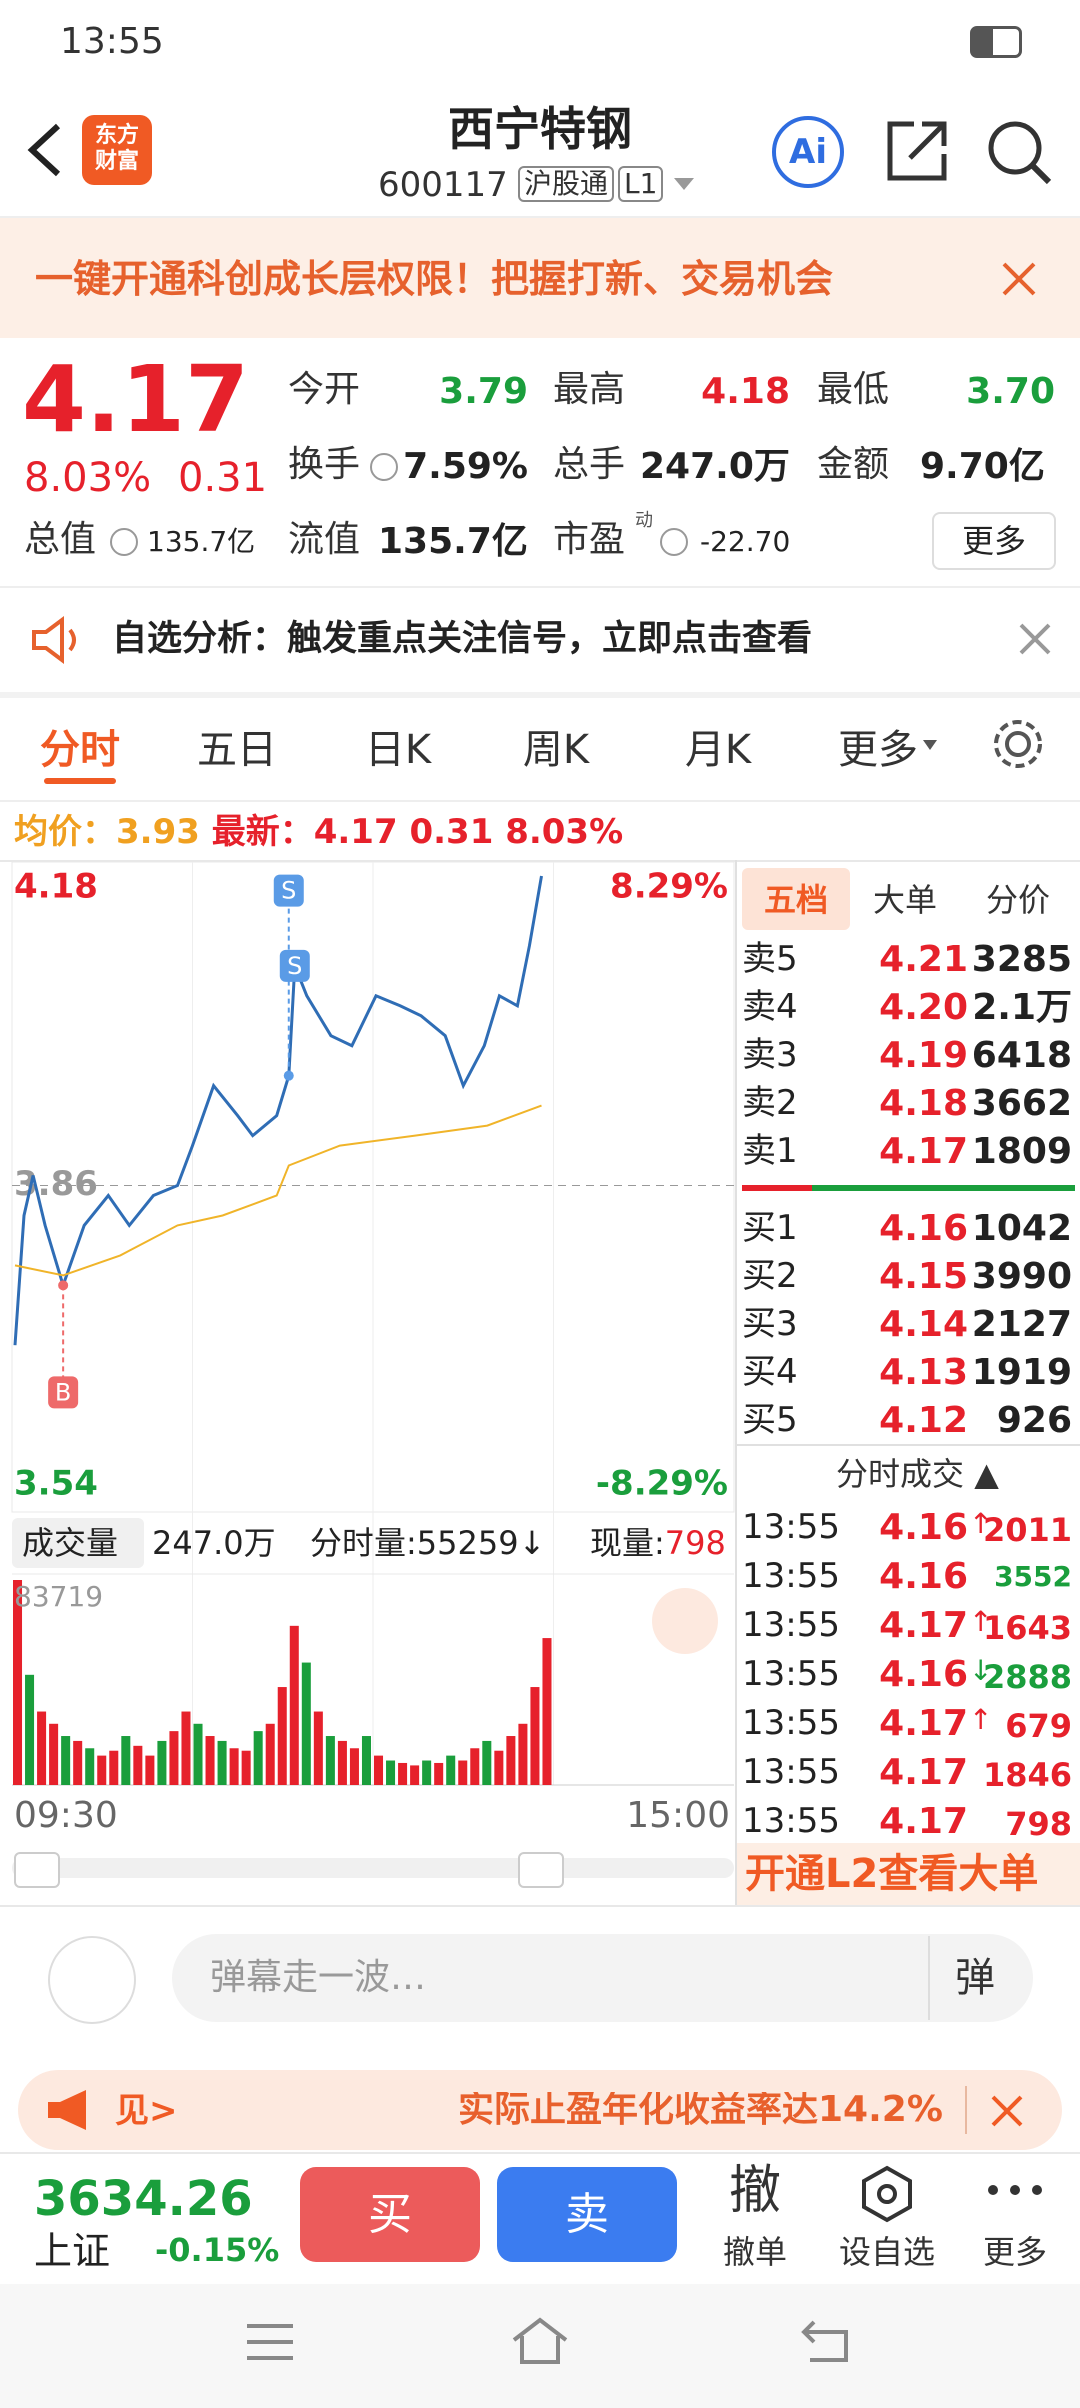 This screenshot has height=2408, width=1080. Describe the element at coordinates (825, 2341) in the screenshot. I see `nav-back` at that location.